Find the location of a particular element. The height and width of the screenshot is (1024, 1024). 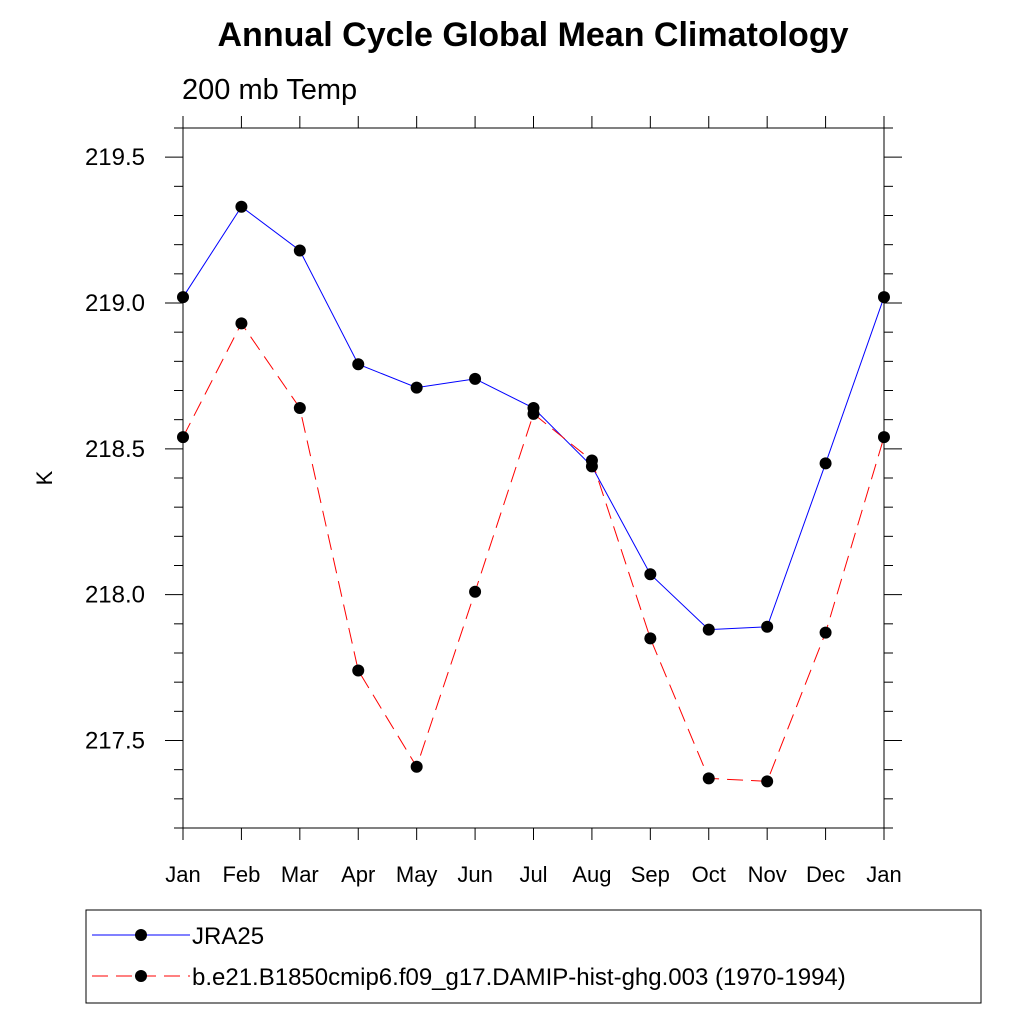

legend-box is located at coordinates (533, 956).